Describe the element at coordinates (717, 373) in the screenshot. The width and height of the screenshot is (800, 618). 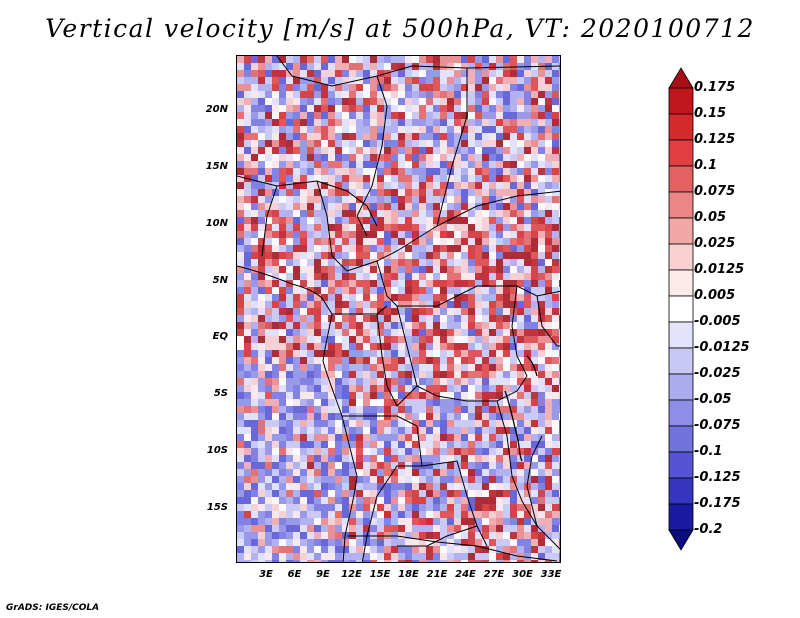
I see `colorbar-tick-label: -0.025` at that location.